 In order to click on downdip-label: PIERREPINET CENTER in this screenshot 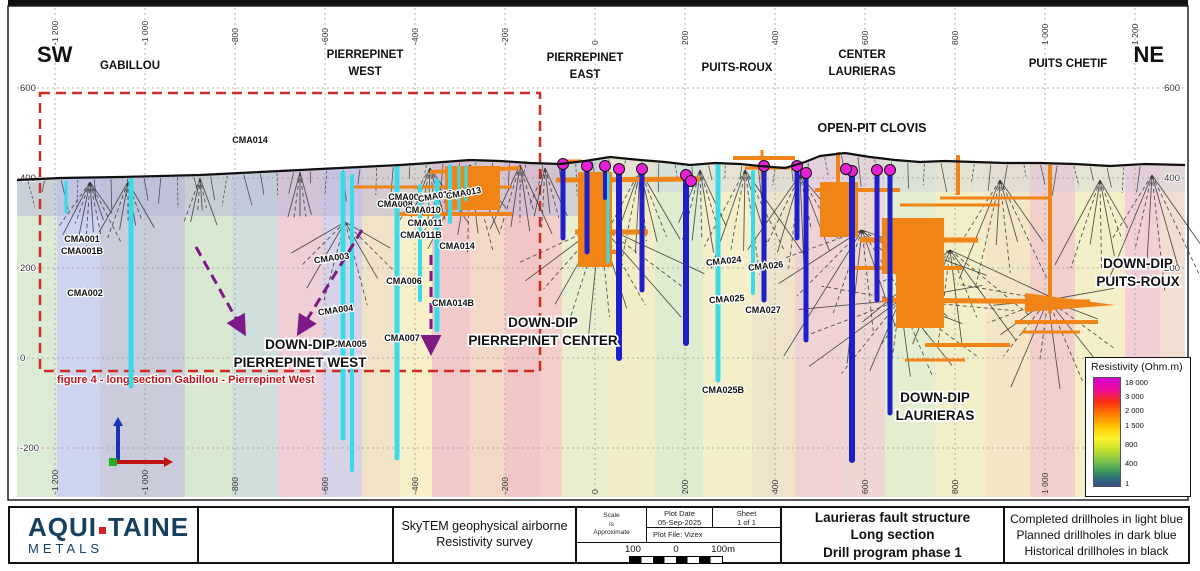, I will do `click(543, 340)`.